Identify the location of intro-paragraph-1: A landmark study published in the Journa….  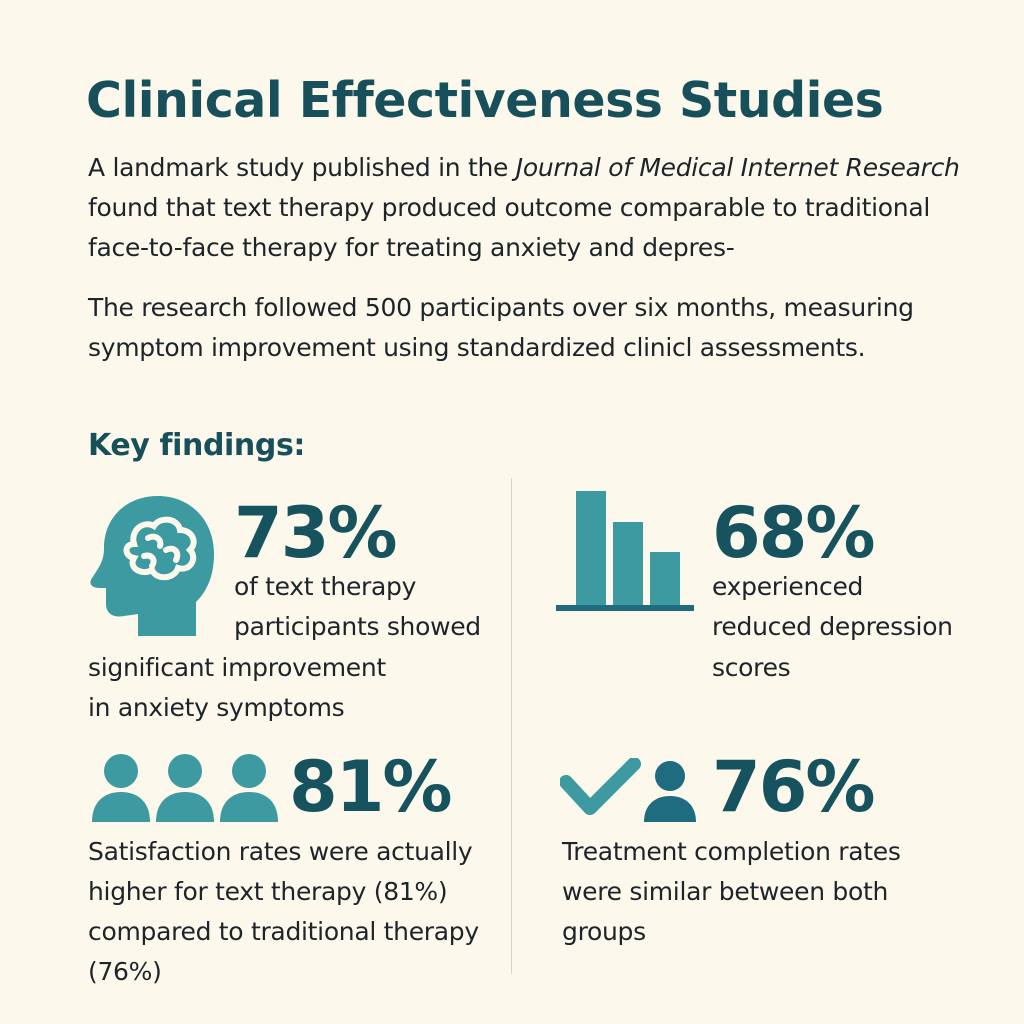
(528, 208).